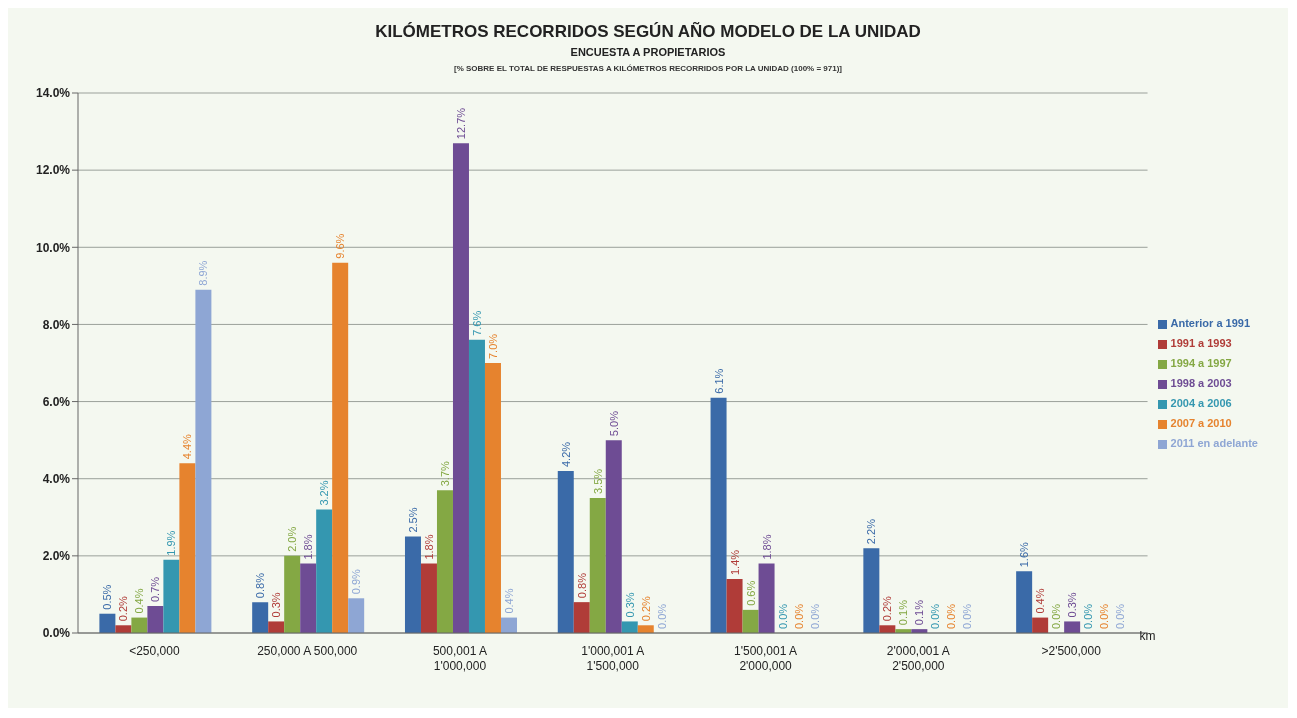 Image resolution: width=1297 pixels, height=718 pixels. Describe the element at coordinates (648, 32) in the screenshot. I see `chart-title: KILÓMETROS RECORRIDOS SEGÚN AÑO MODELO DE LA UNIDAD` at that location.